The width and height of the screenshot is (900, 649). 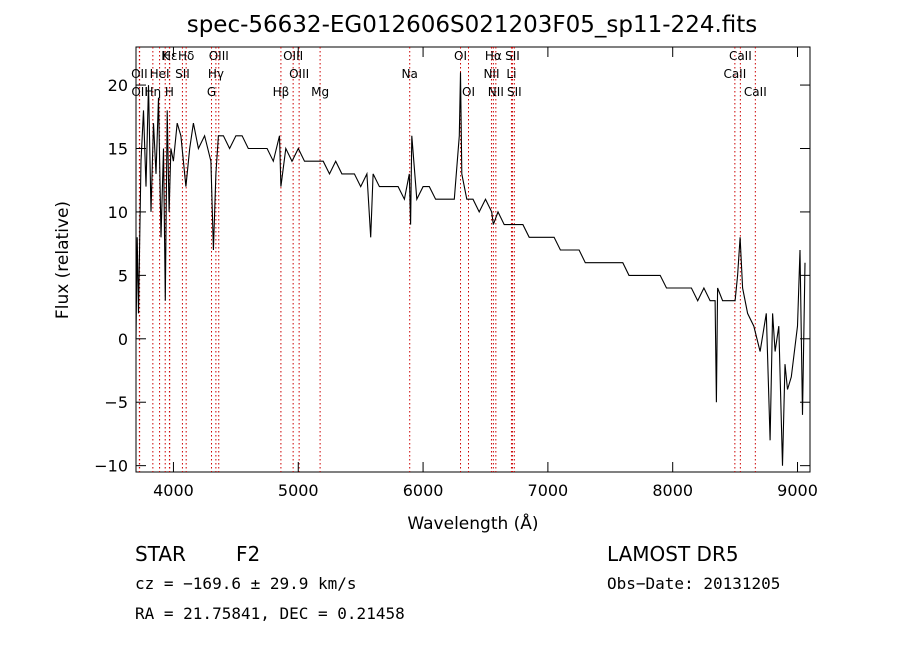 I want to click on object-subclass: F2, so click(x=248, y=554).